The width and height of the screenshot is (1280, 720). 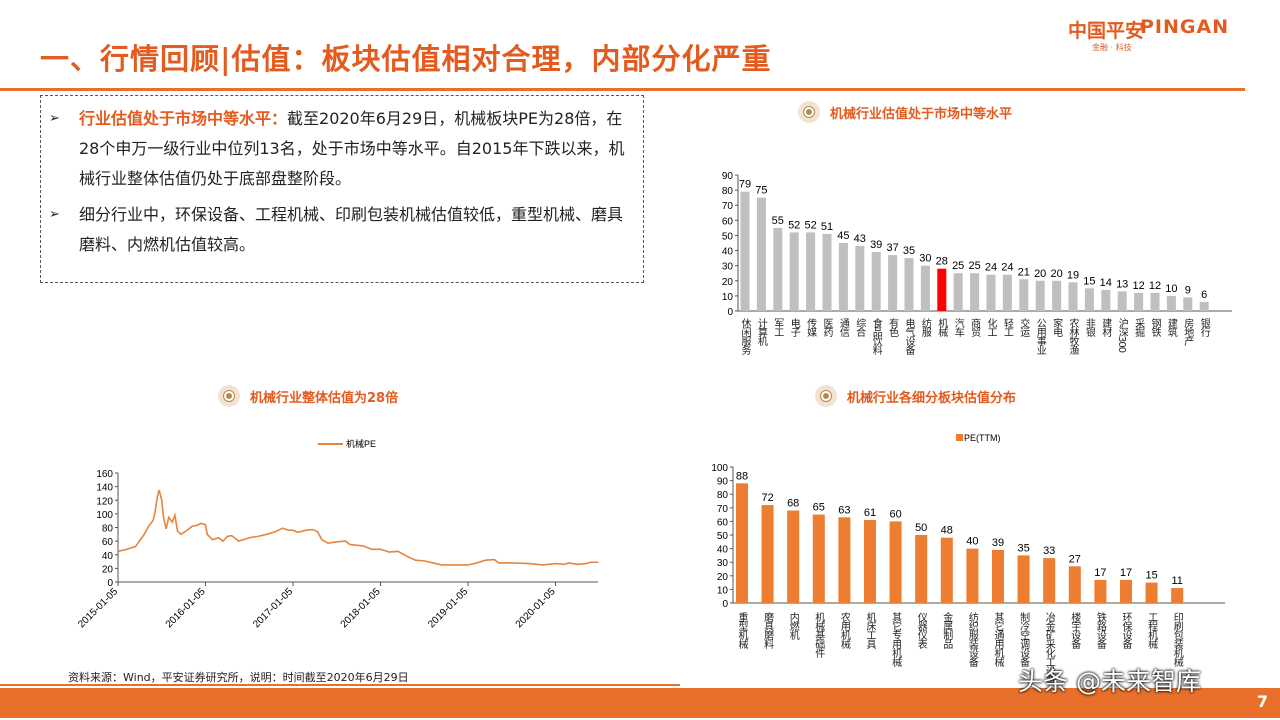 I want to click on data-label: 13, so click(x=1122, y=284).